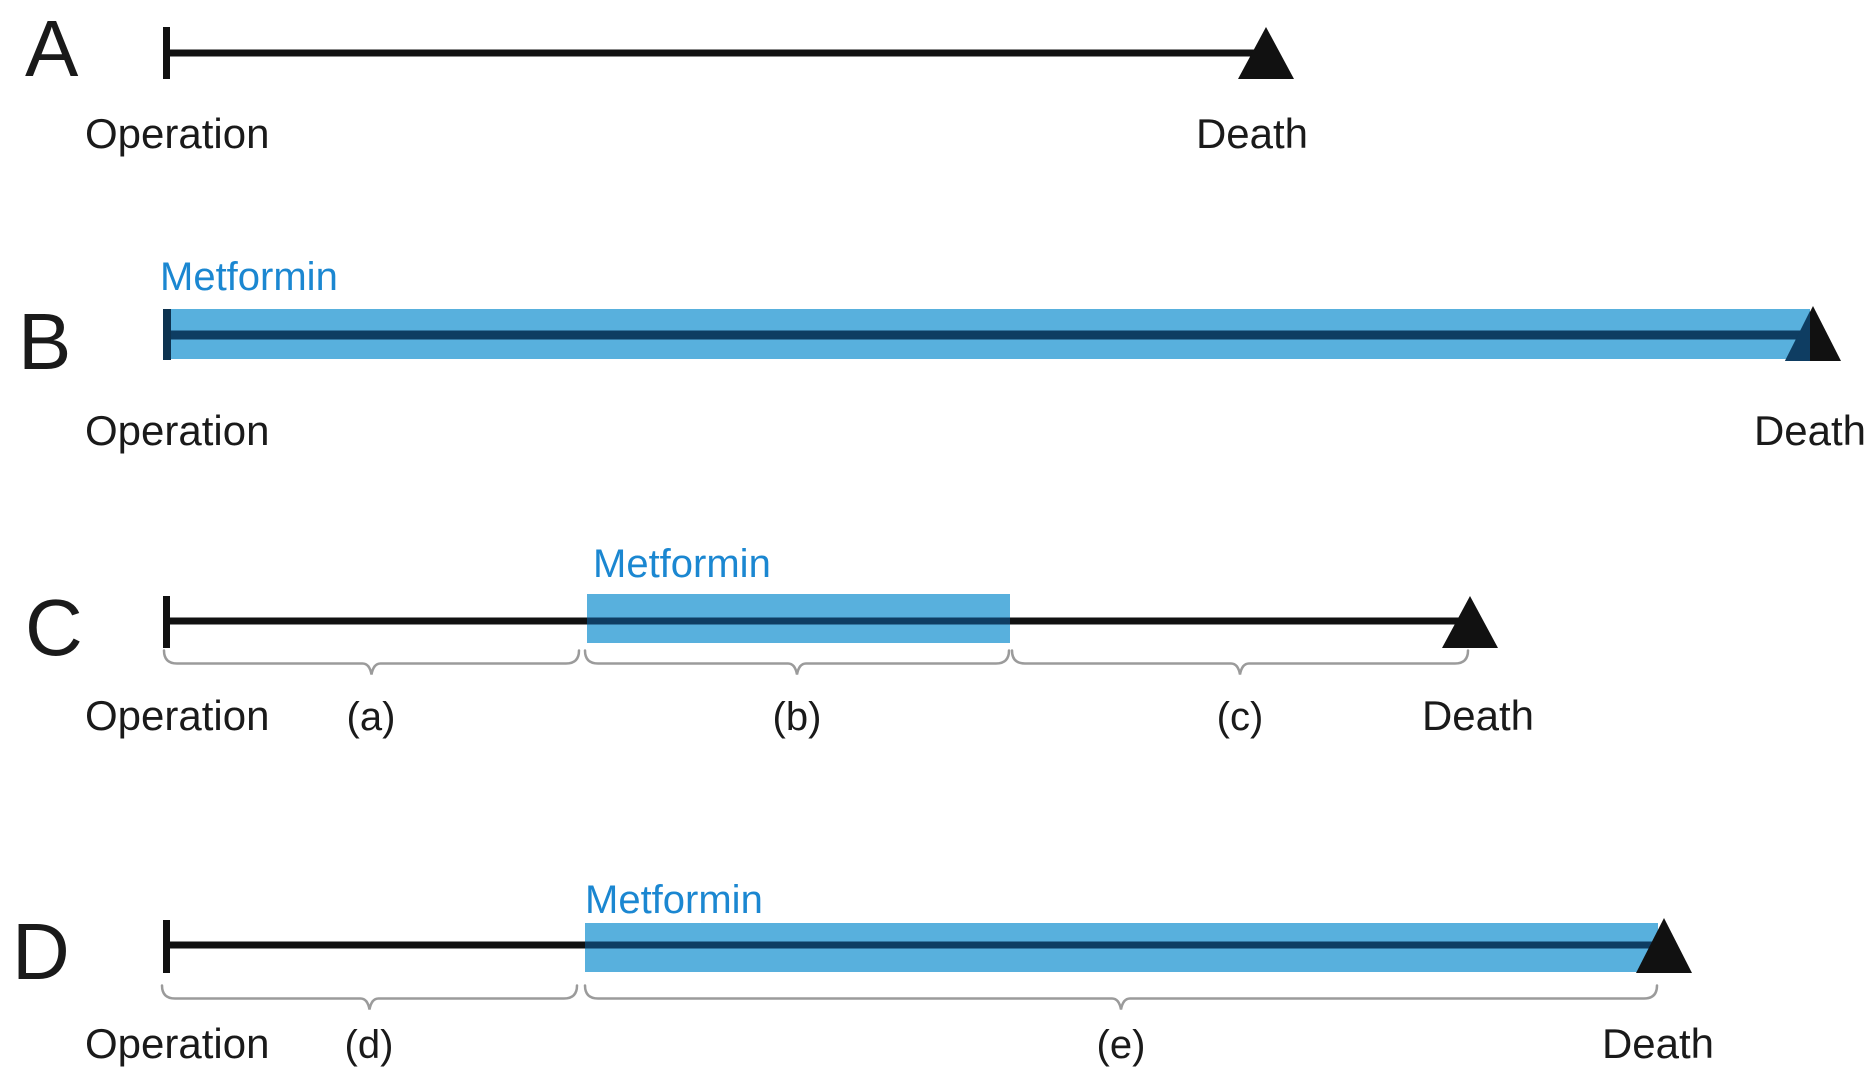 This screenshot has width=1874, height=1086. Describe the element at coordinates (797, 662) in the screenshot. I see `segment-b-bracket` at that location.